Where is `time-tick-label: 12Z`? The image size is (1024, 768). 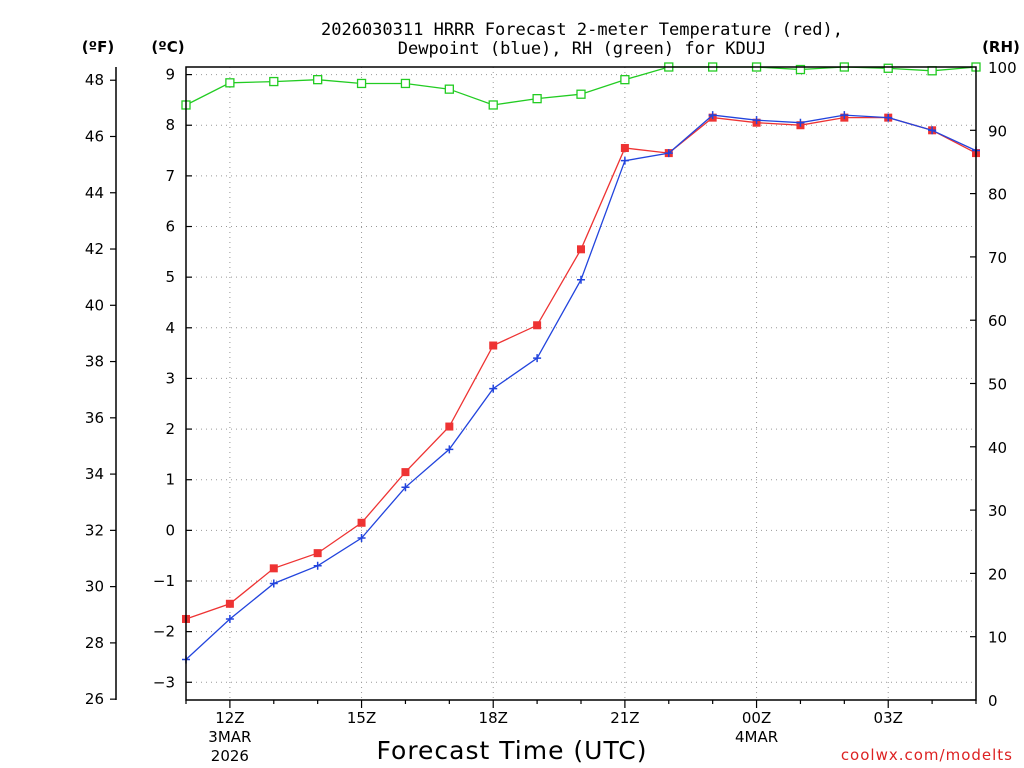
time-tick-label: 12Z is located at coordinates (229, 718).